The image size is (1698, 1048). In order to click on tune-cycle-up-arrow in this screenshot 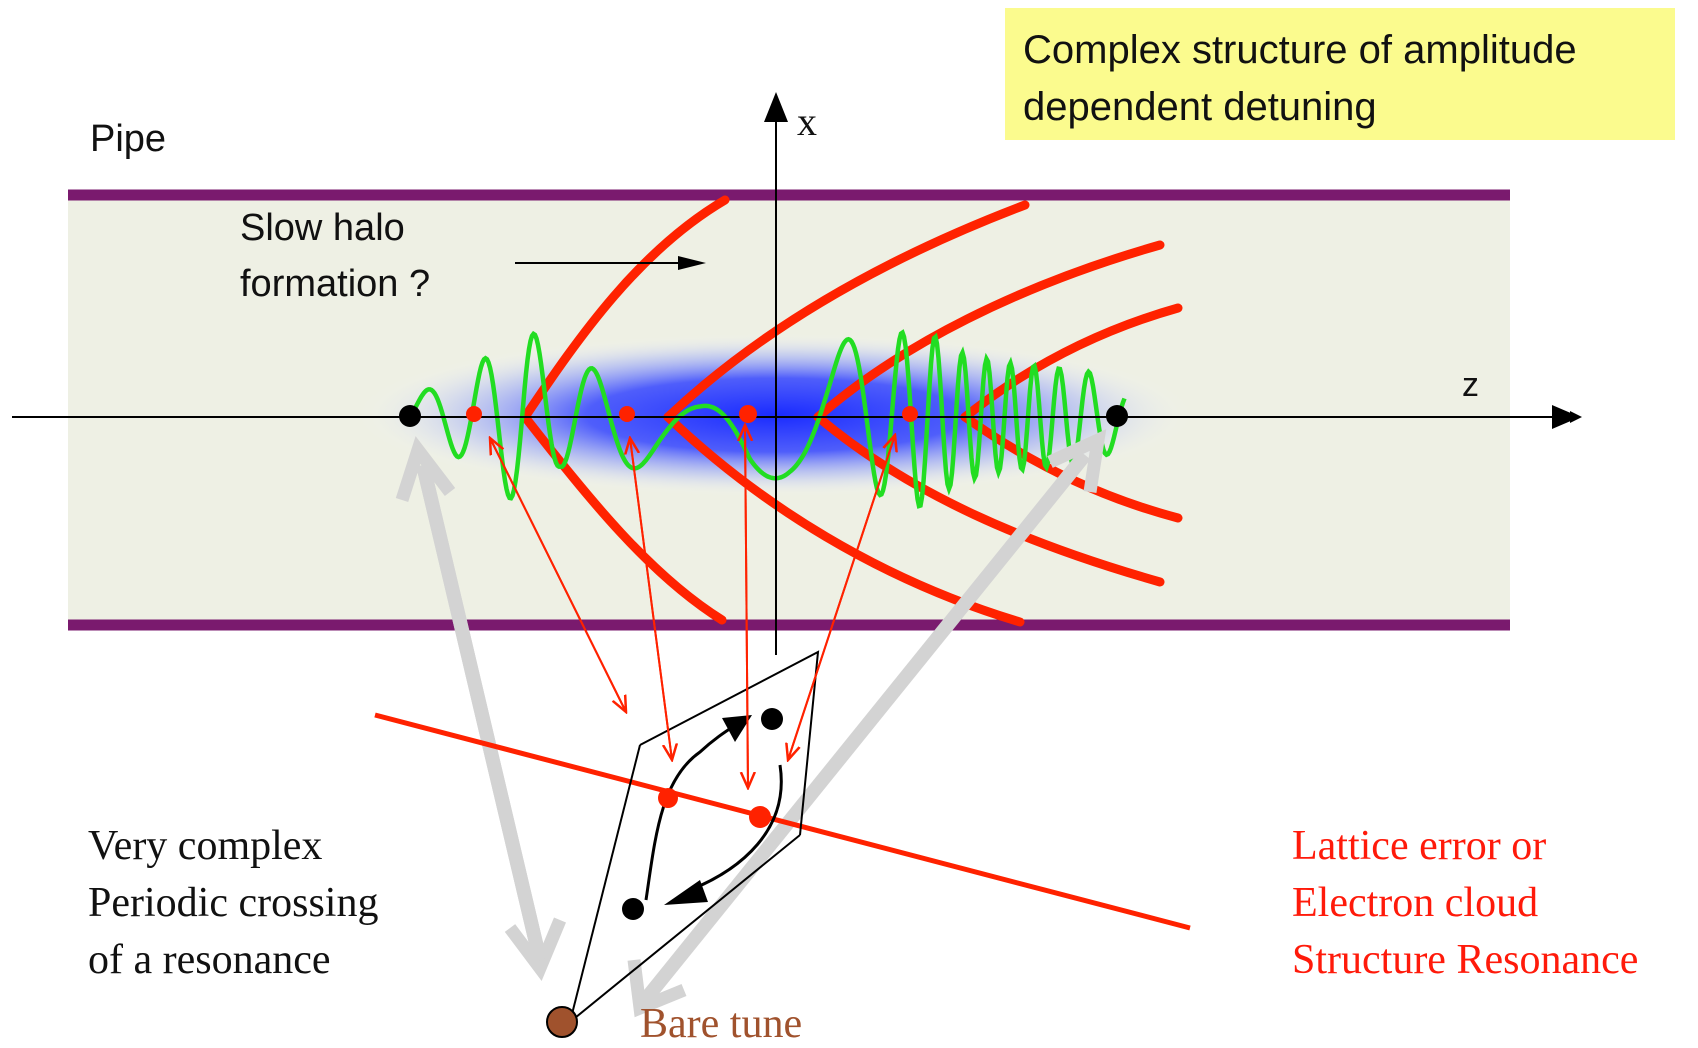, I will do `click(692, 810)`.